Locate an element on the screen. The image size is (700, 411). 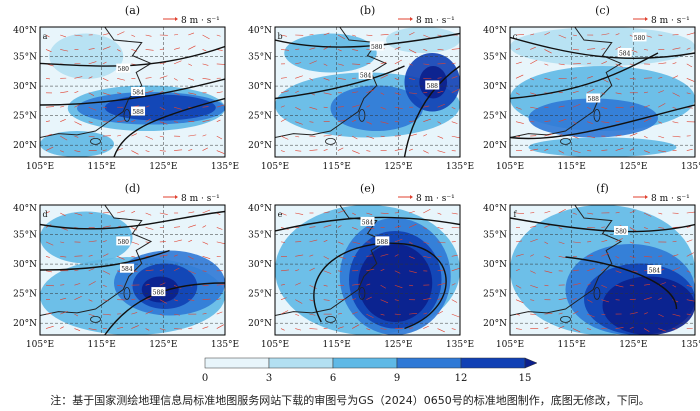
lat-tick-label: 35°N is located at coordinates (260, 58).